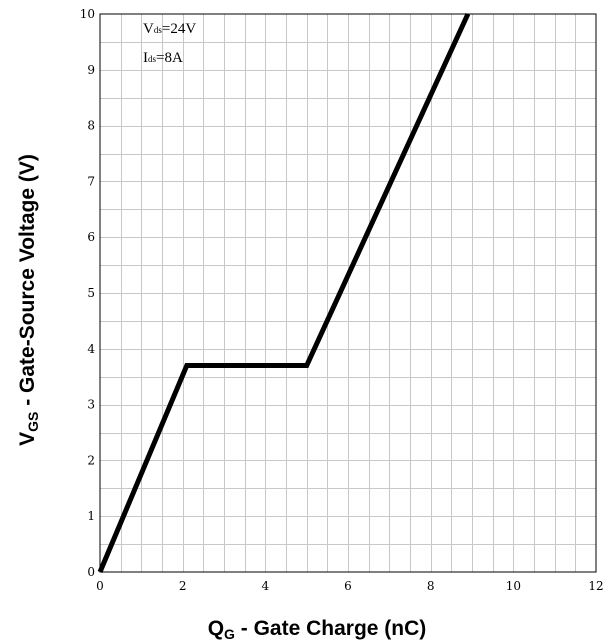 The height and width of the screenshot is (643, 610). What do you see at coordinates (28, 300) in the screenshot?
I see `y-axis-title: VGS - Gate-Source Voltage (V)` at bounding box center [28, 300].